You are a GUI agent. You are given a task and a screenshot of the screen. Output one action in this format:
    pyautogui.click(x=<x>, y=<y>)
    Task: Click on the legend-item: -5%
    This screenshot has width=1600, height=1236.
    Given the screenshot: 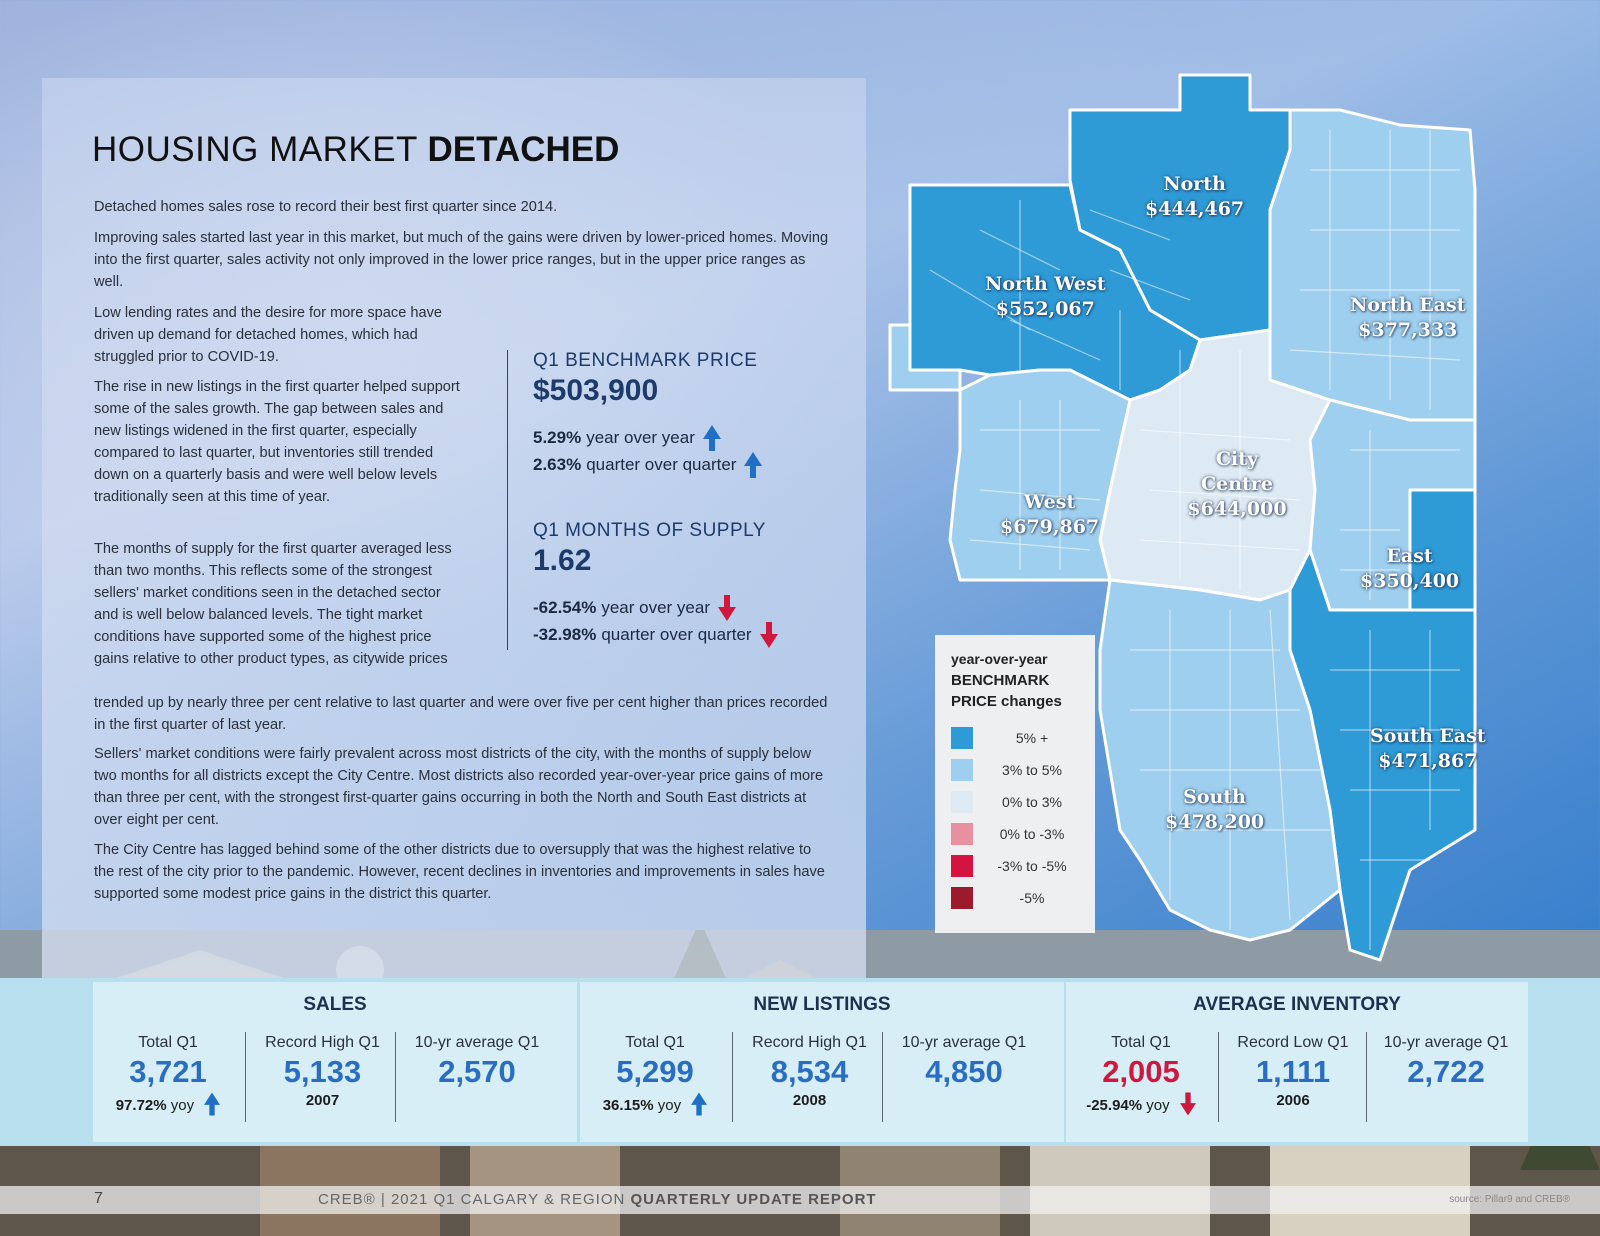 What is the action you would take?
    pyautogui.click(x=1015, y=898)
    